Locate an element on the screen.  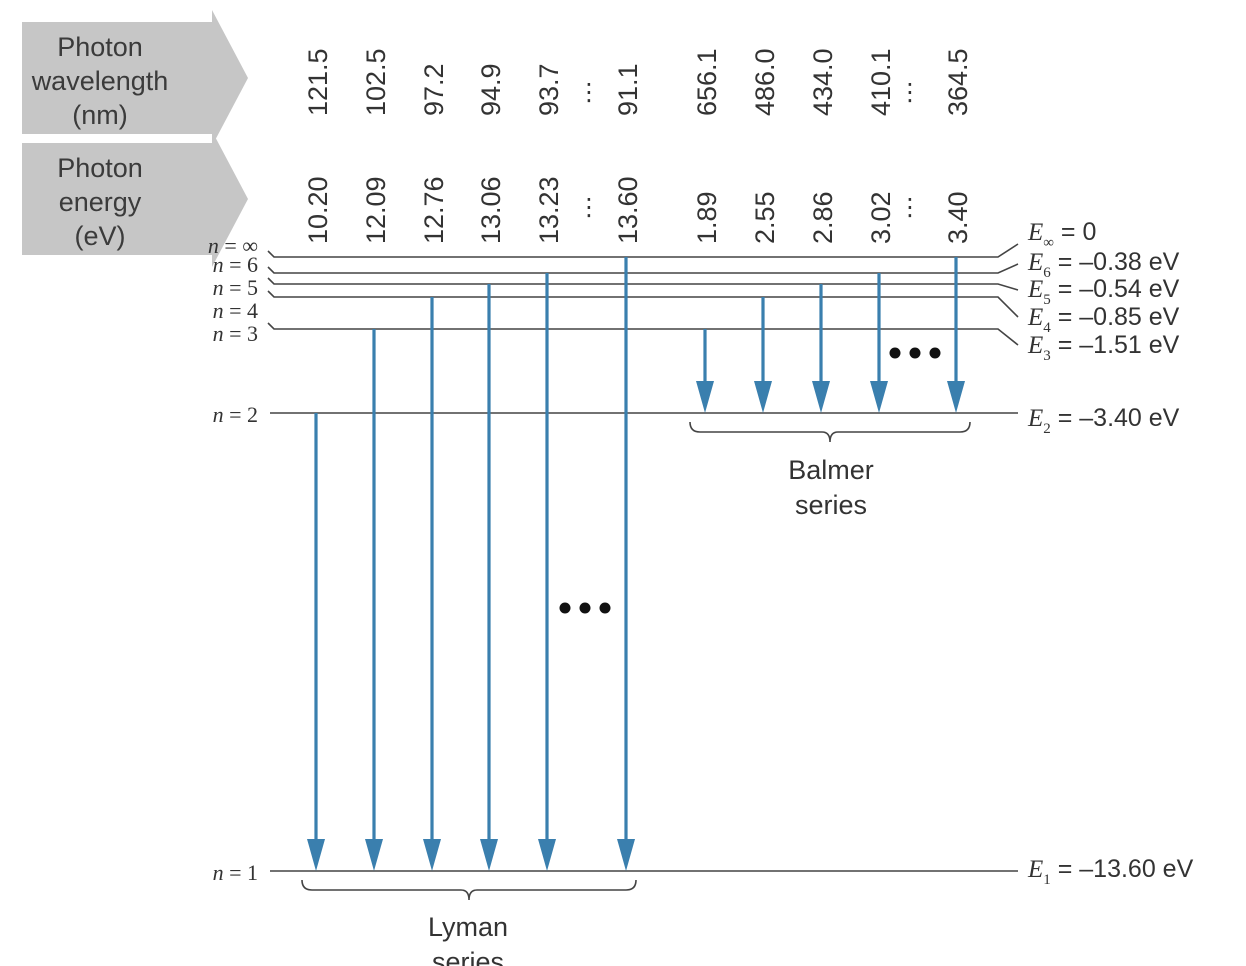
photon-wavelength-box-label-line: (nm) is located at coordinates (100, 115).